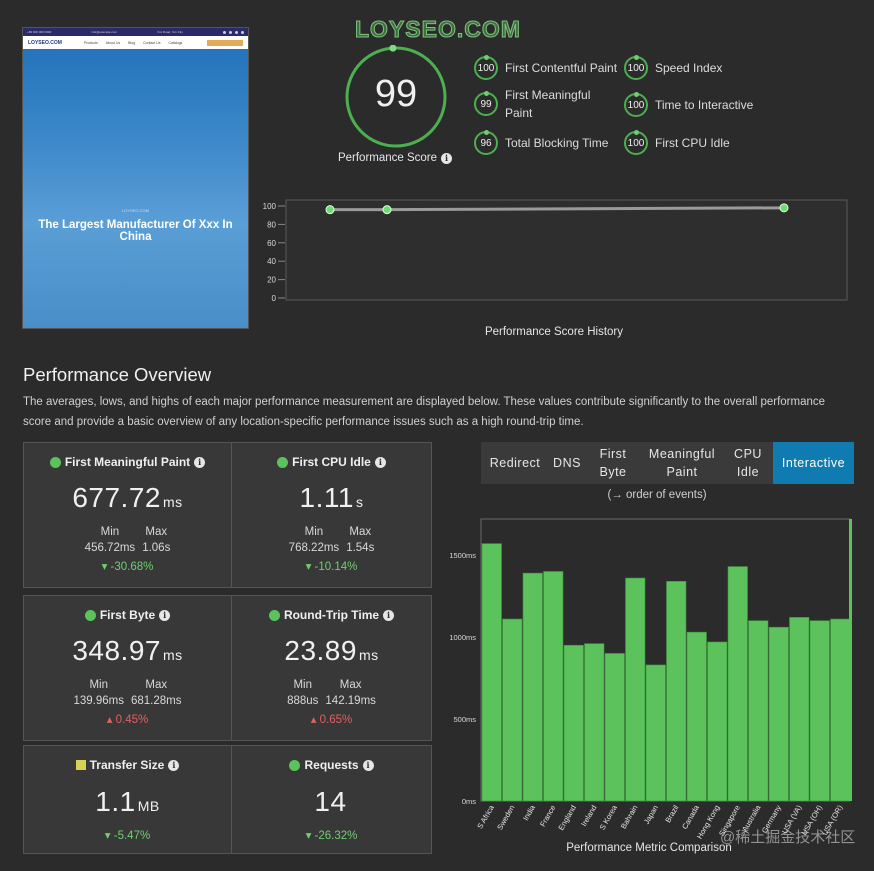 This screenshot has height=871, width=874. I want to click on card-title-text: First Byte, so click(127, 615).